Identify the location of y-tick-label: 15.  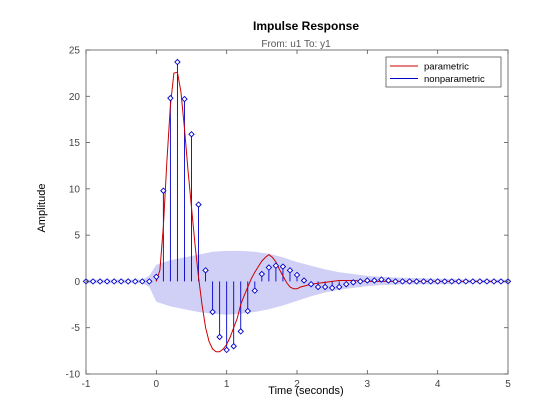
(75, 143).